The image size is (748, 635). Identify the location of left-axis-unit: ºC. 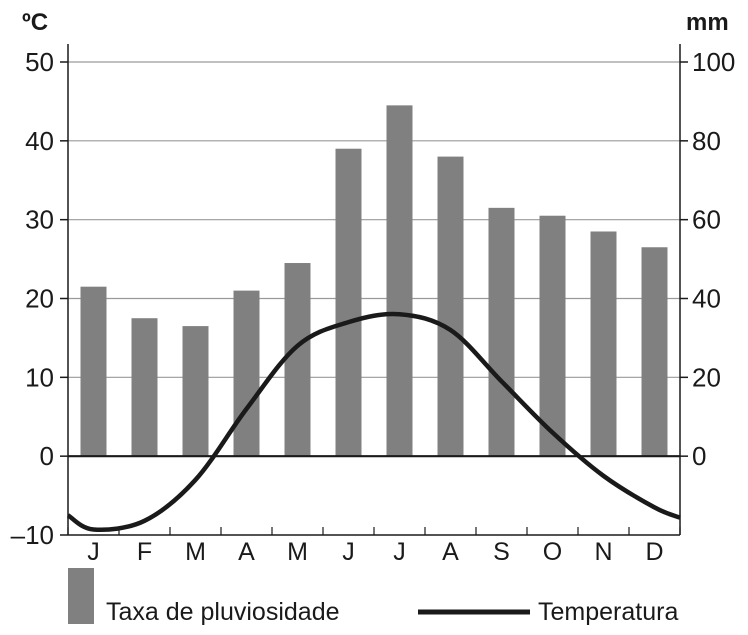
(35, 22).